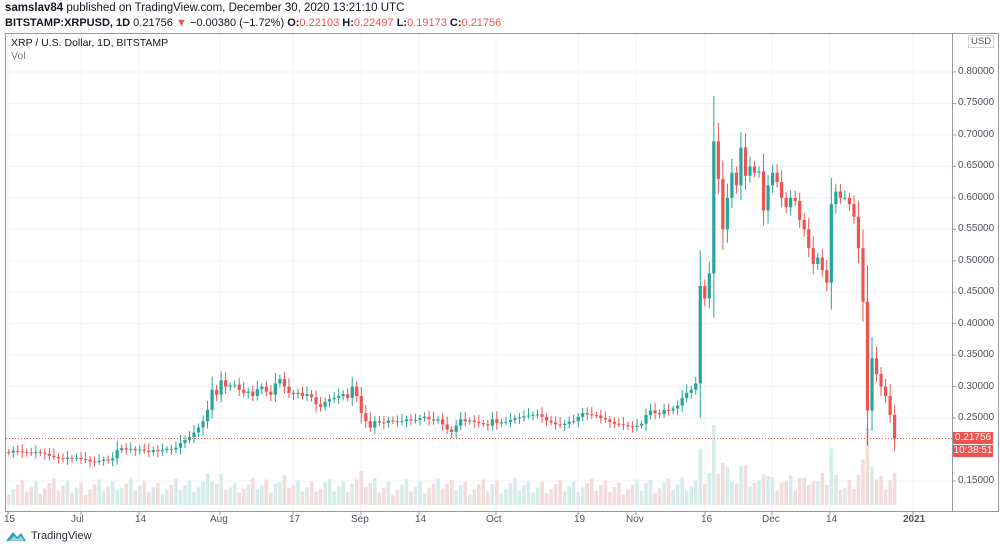 The width and height of the screenshot is (1000, 552). Describe the element at coordinates (293, 23) in the screenshot. I see `open-label: O:` at that location.